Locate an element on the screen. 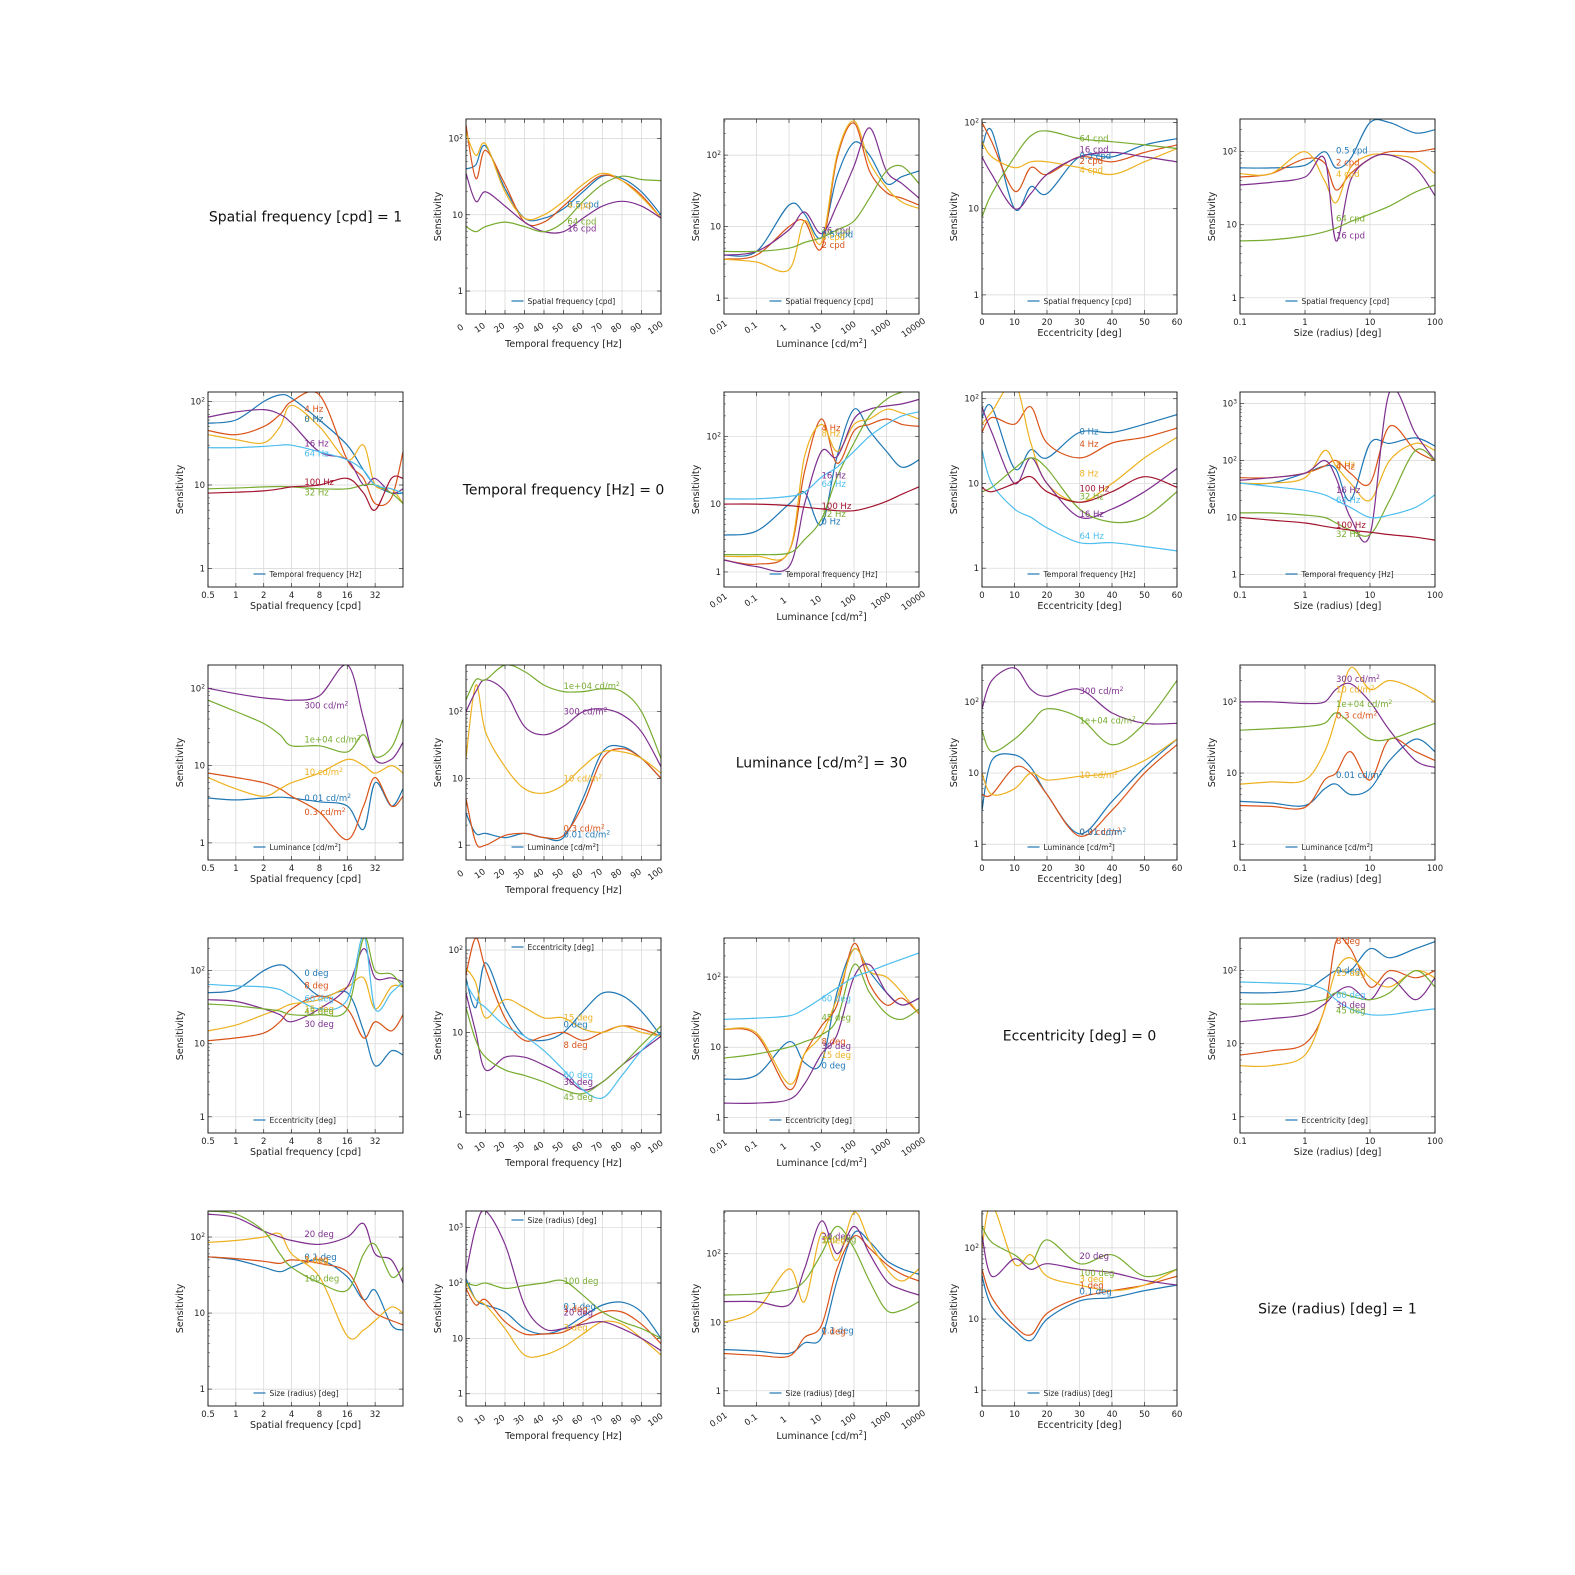 This screenshot has width=1575, height=1575. series-name-label: 0 deg is located at coordinates (316, 974).